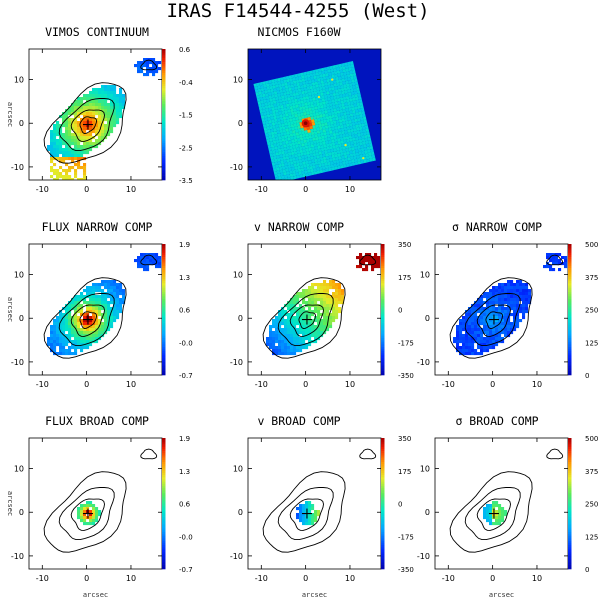 The height and width of the screenshot is (597, 600). I want to click on colorbar-label: -350, so click(406, 376).